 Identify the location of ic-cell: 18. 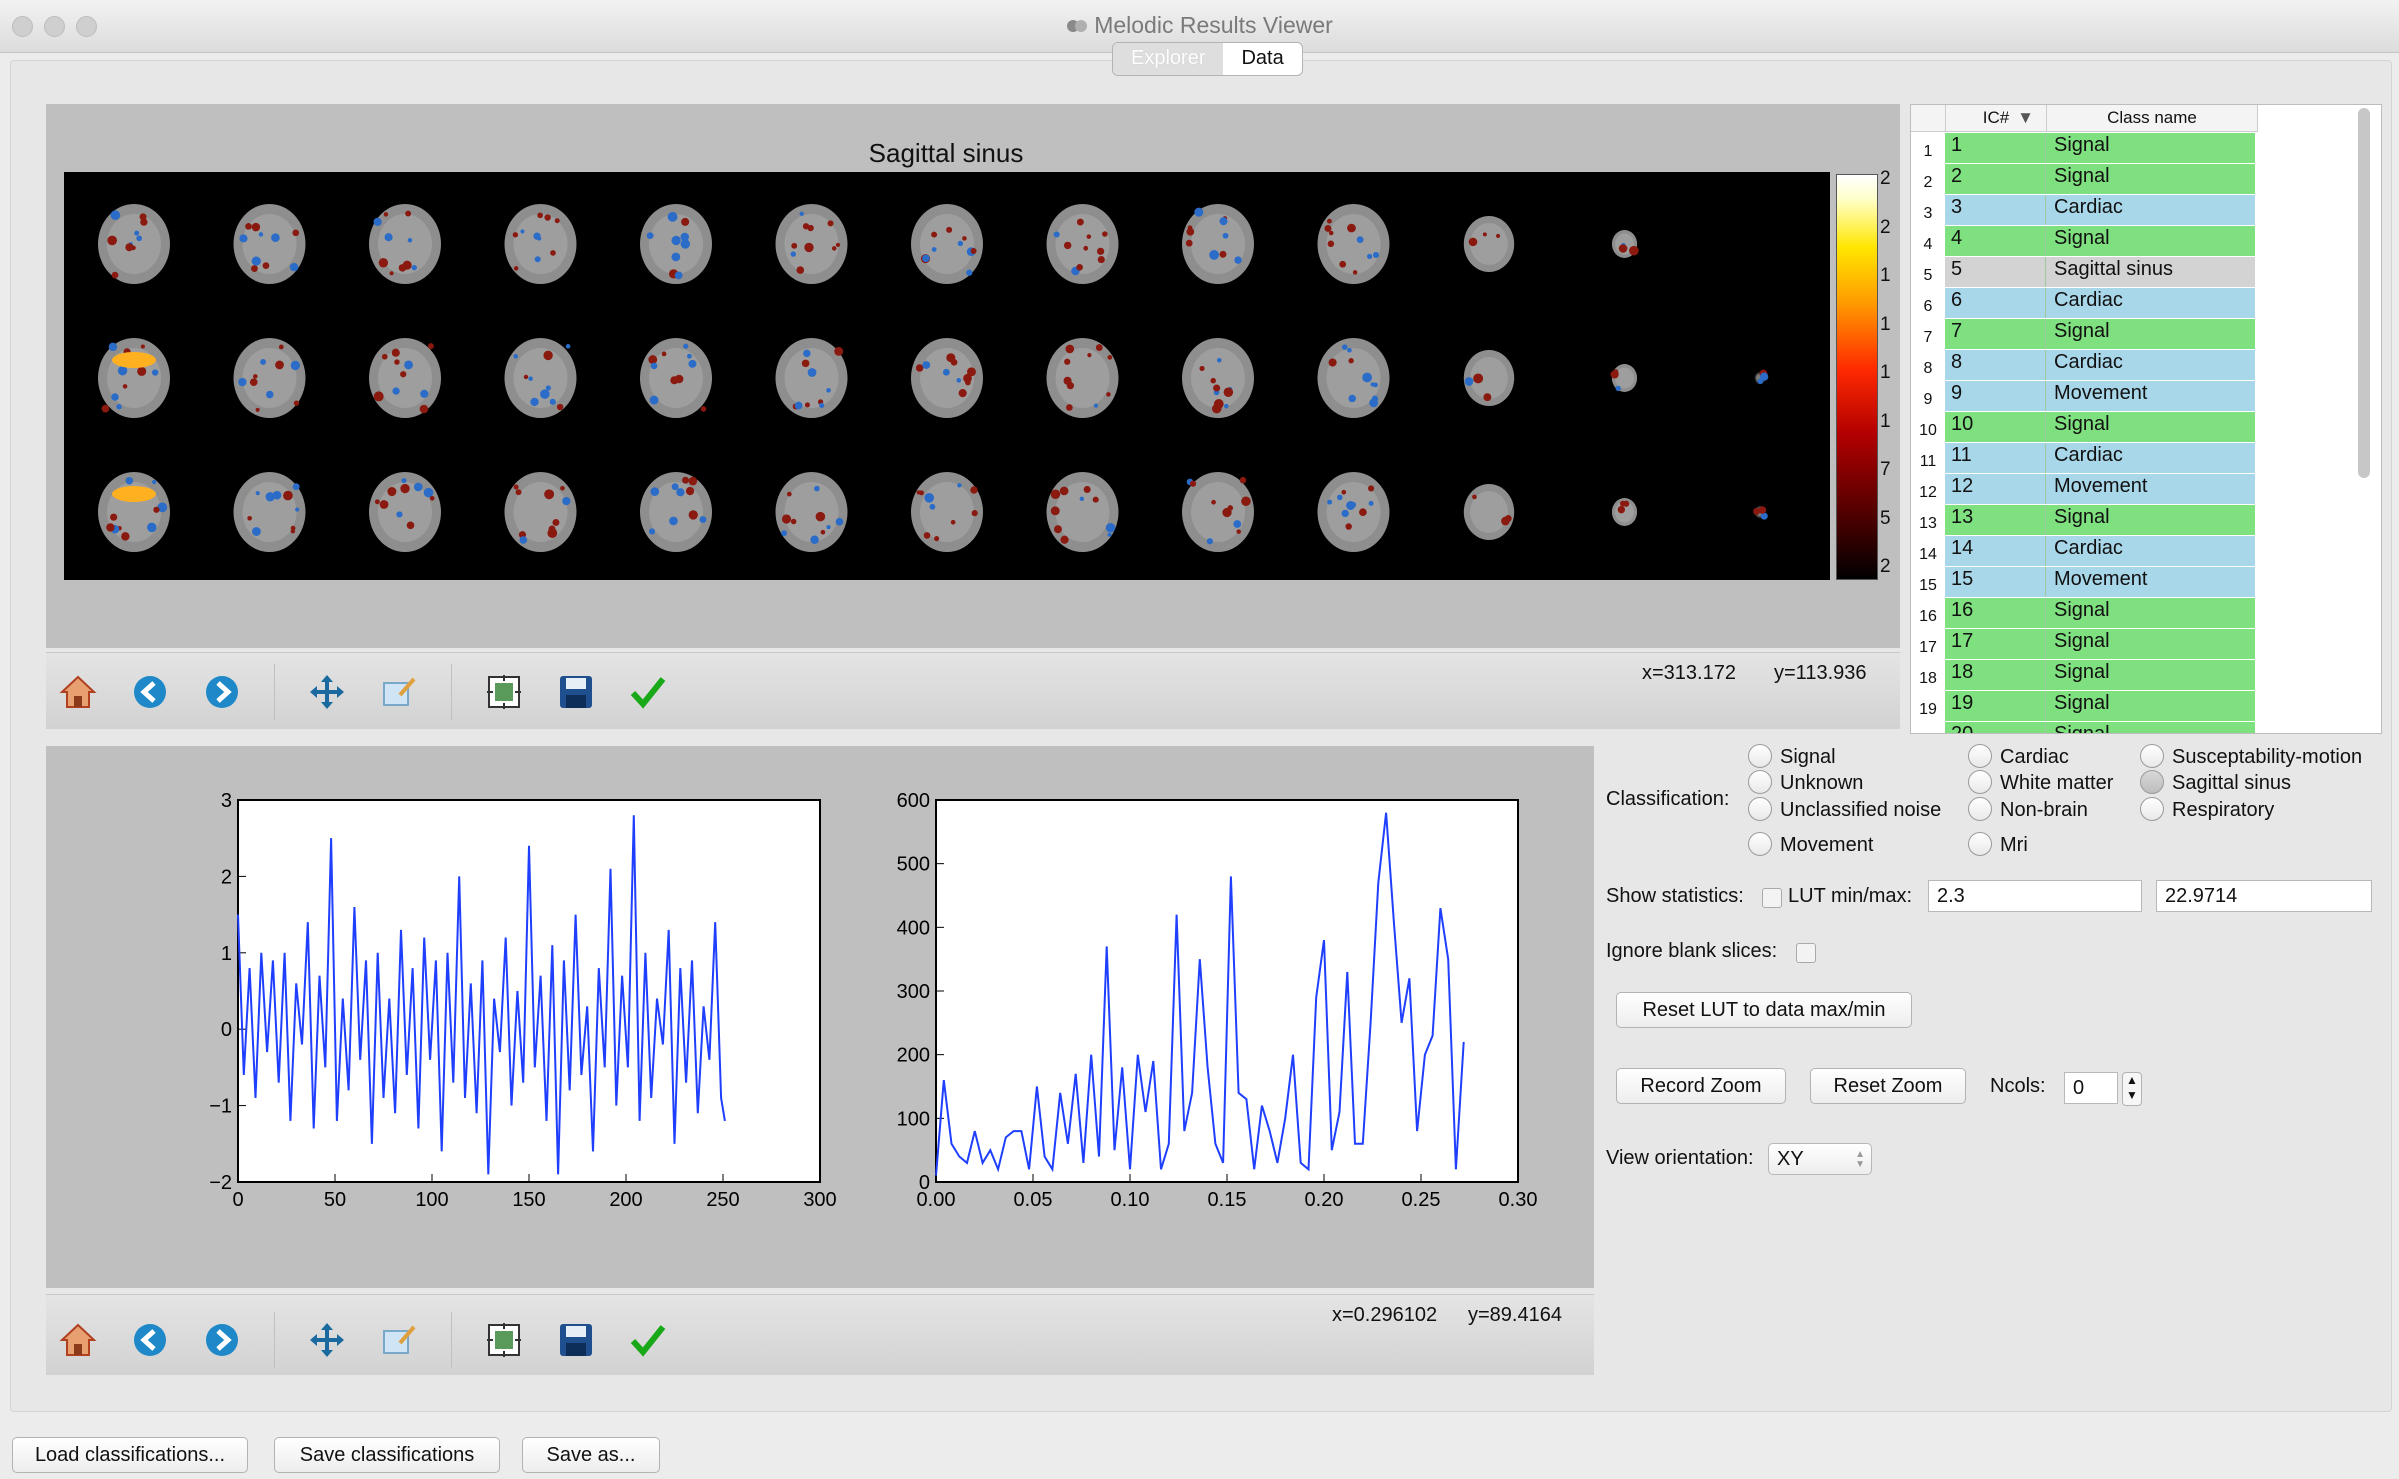
(1995, 675).